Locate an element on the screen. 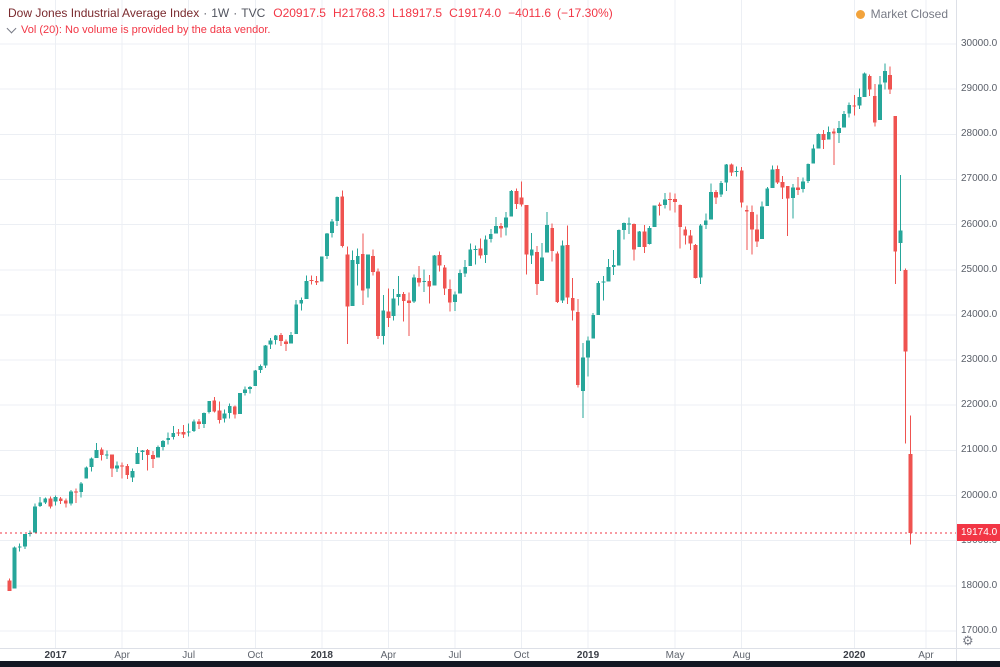  price-tick-label: 25000.0 is located at coordinates (979, 269).